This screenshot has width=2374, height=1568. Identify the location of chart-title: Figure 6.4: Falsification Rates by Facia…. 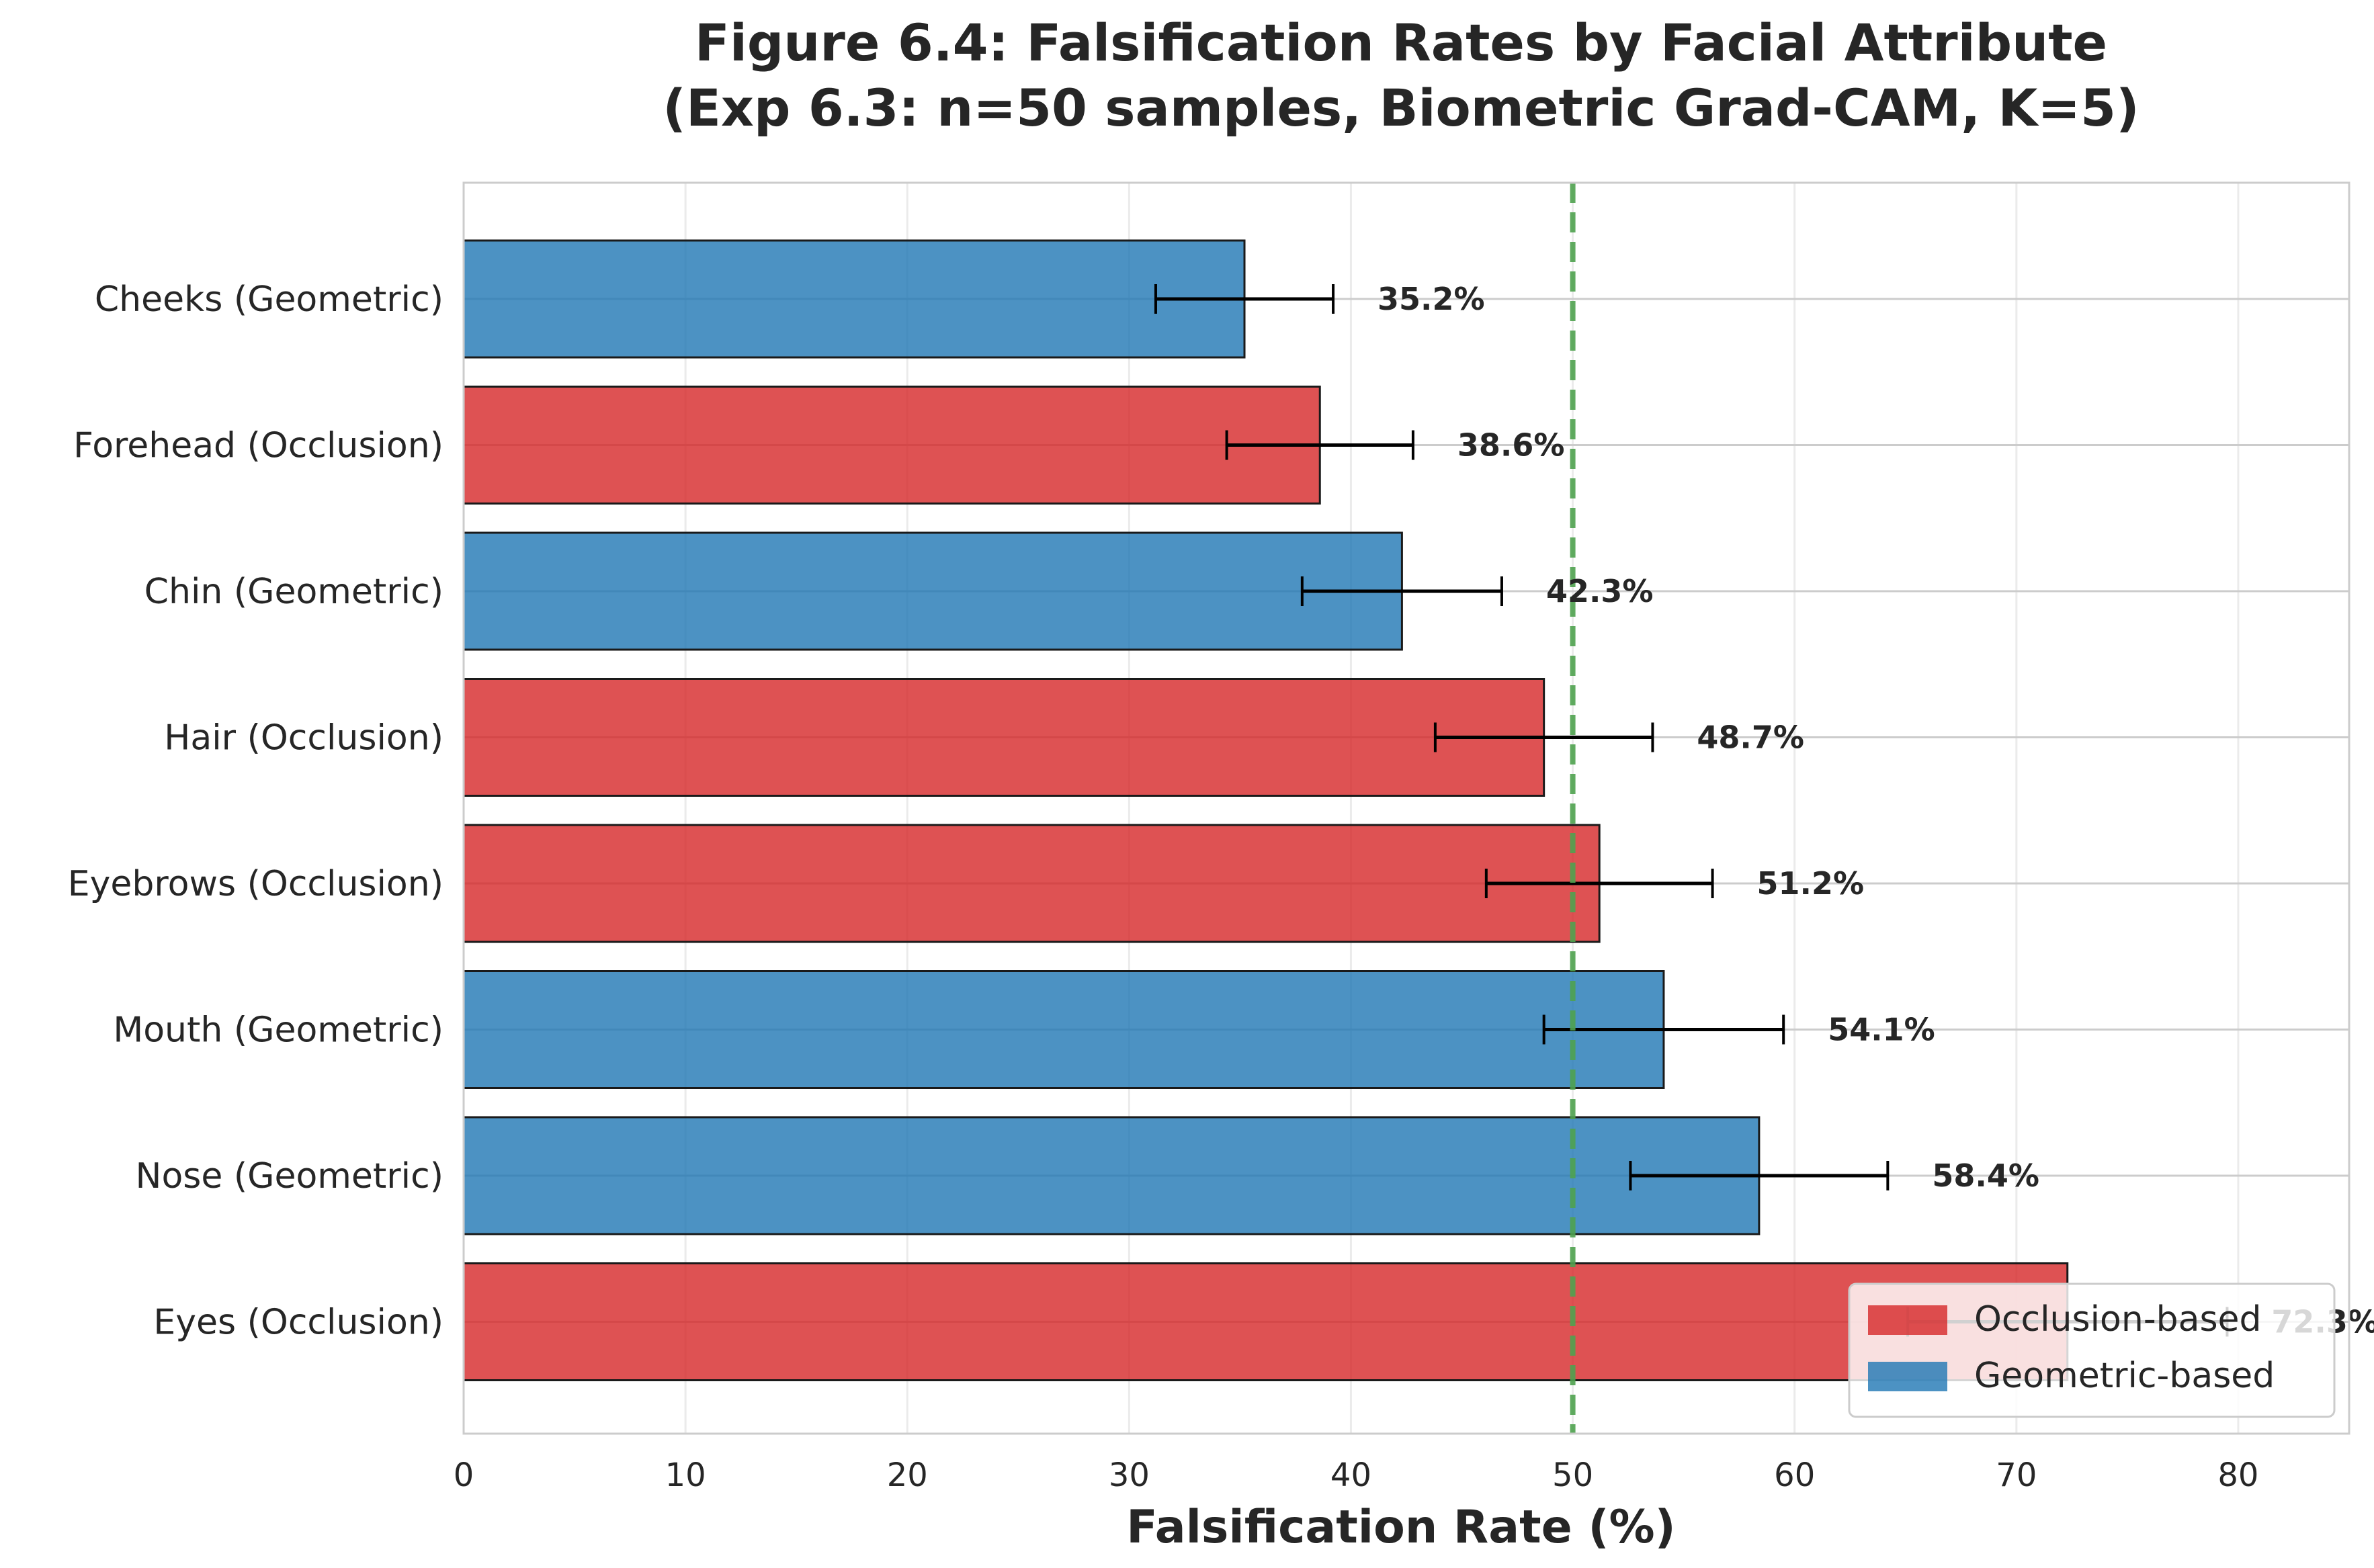
(1401, 43).